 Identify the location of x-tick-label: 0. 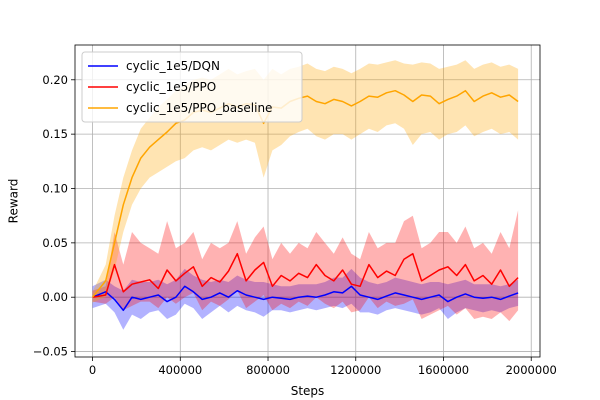
(92, 370).